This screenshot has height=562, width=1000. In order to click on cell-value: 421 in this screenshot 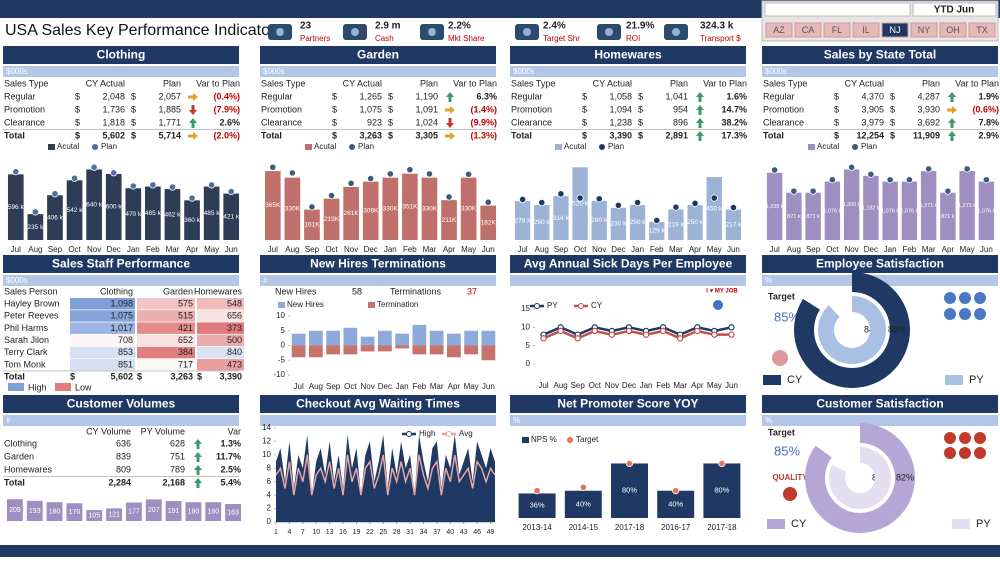, I will do `click(185, 328)`.